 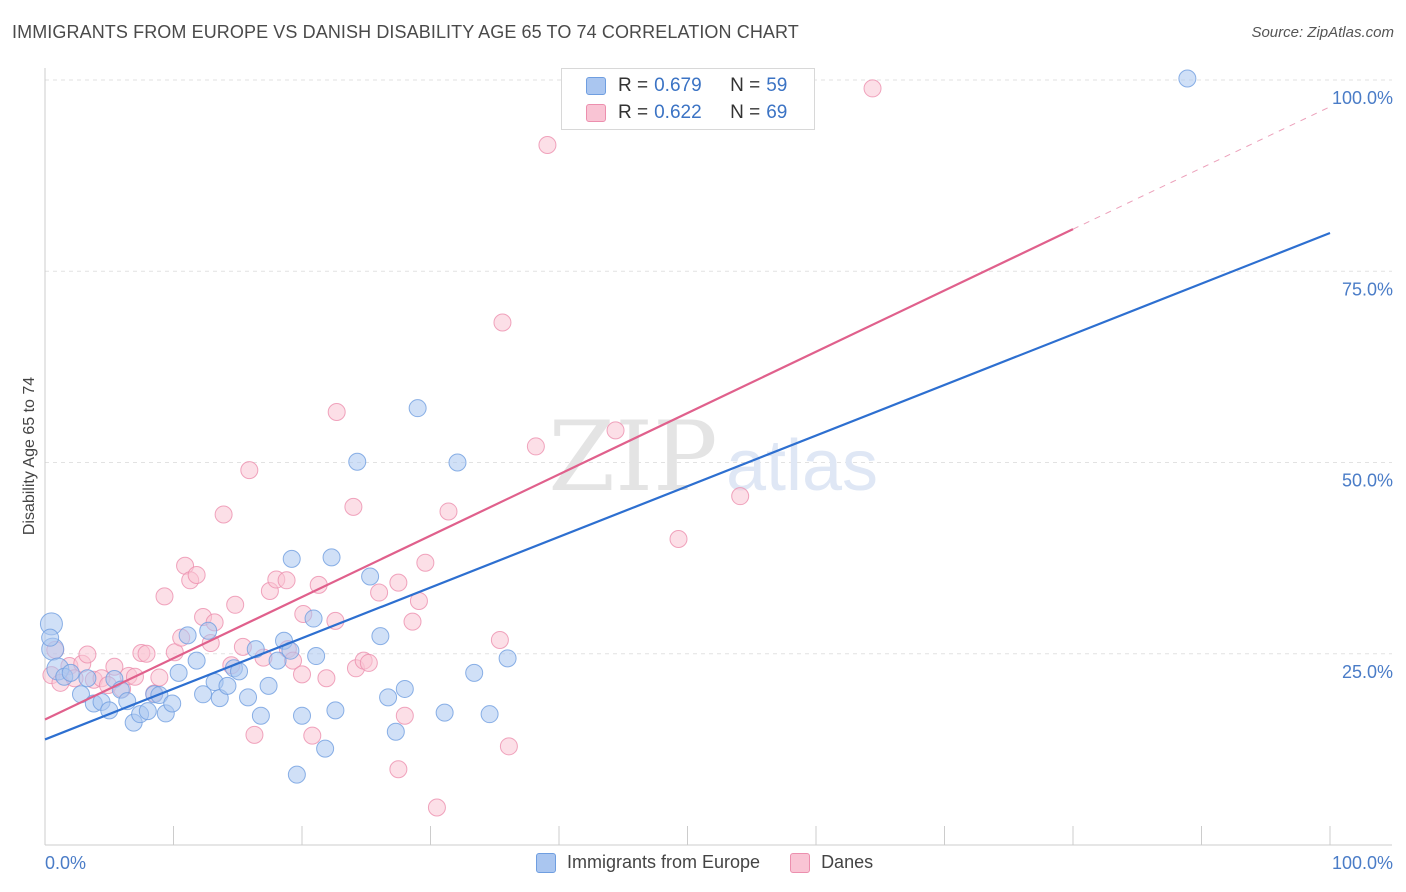 What do you see at coordinates (847, 862) in the screenshot?
I see `legend-label-danes: Danes` at bounding box center [847, 862].